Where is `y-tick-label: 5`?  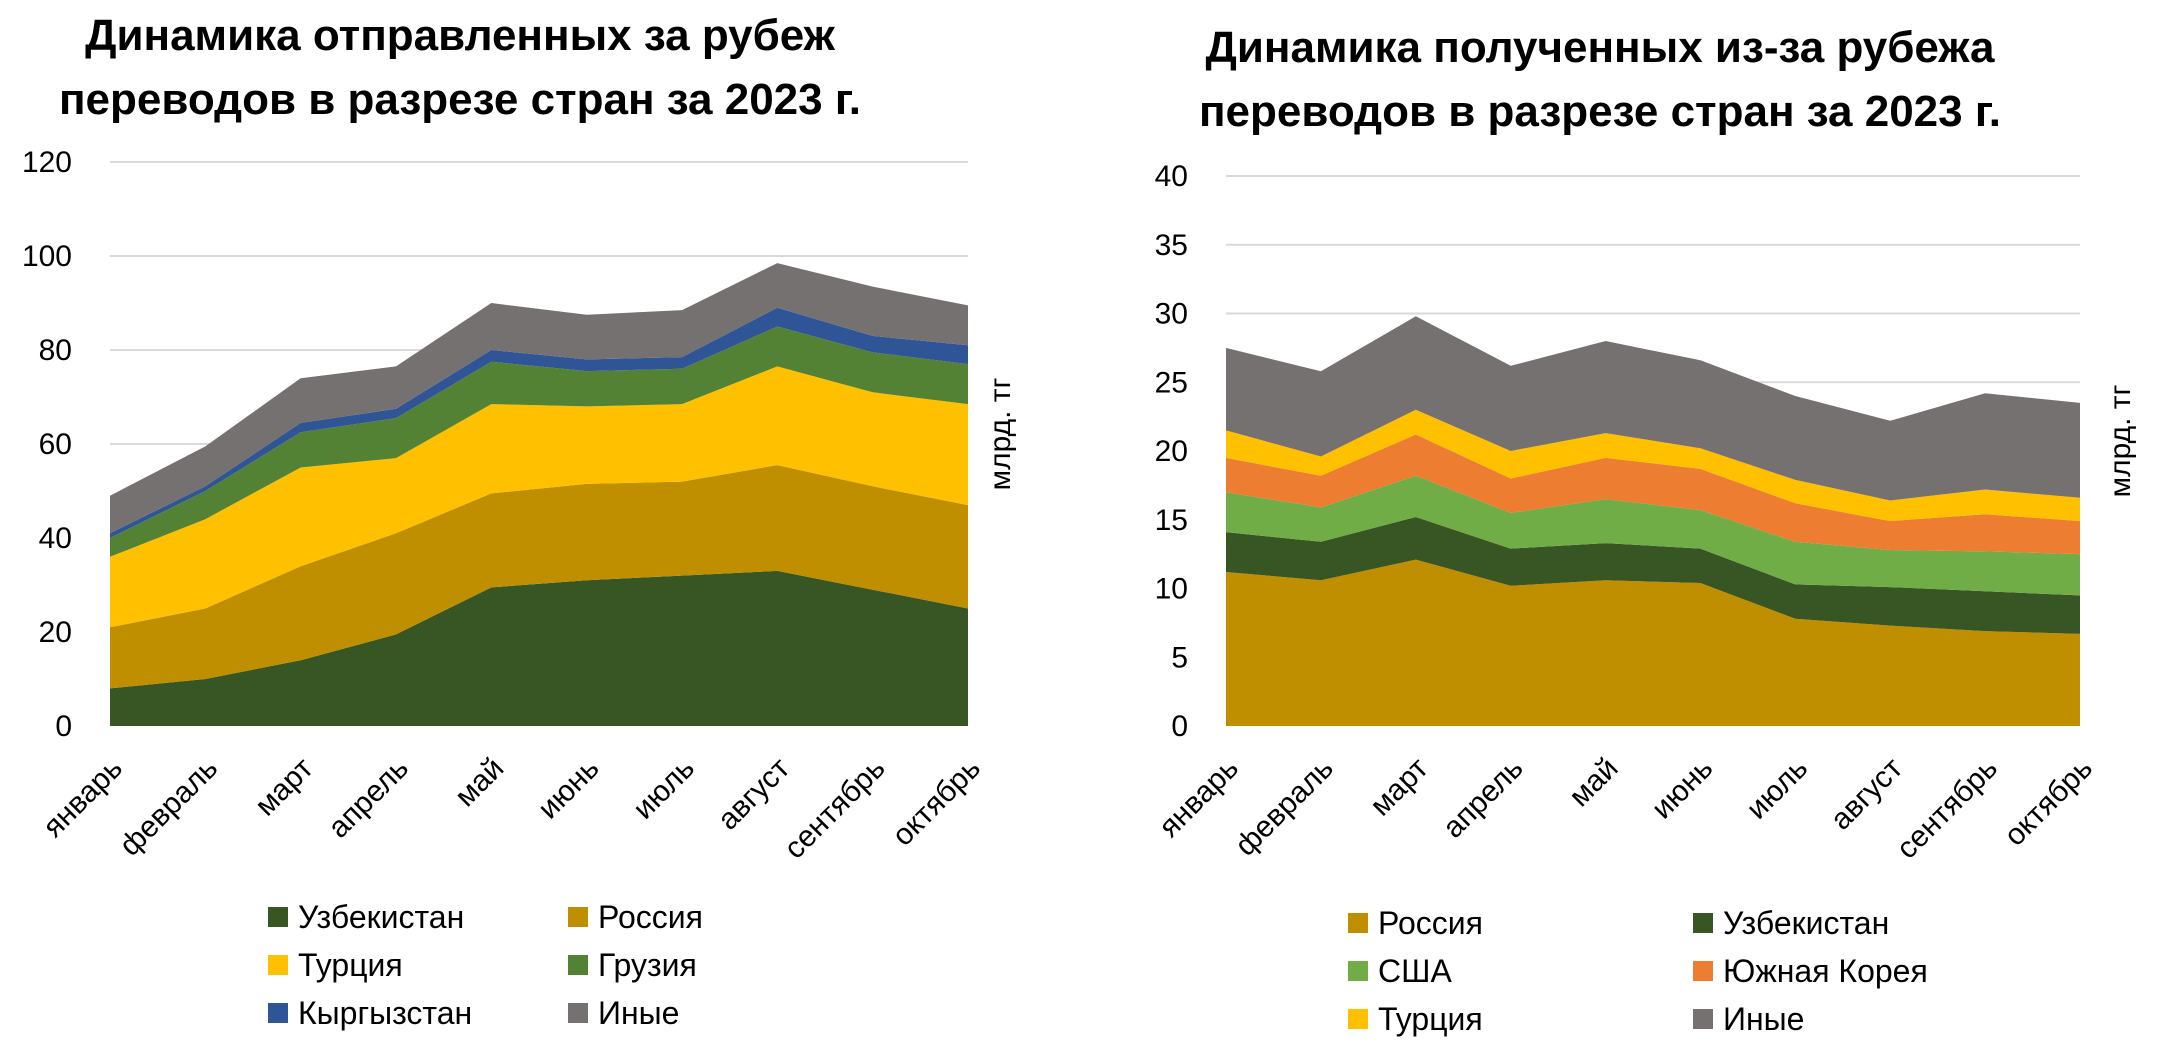
y-tick-label: 5 is located at coordinates (1179, 657).